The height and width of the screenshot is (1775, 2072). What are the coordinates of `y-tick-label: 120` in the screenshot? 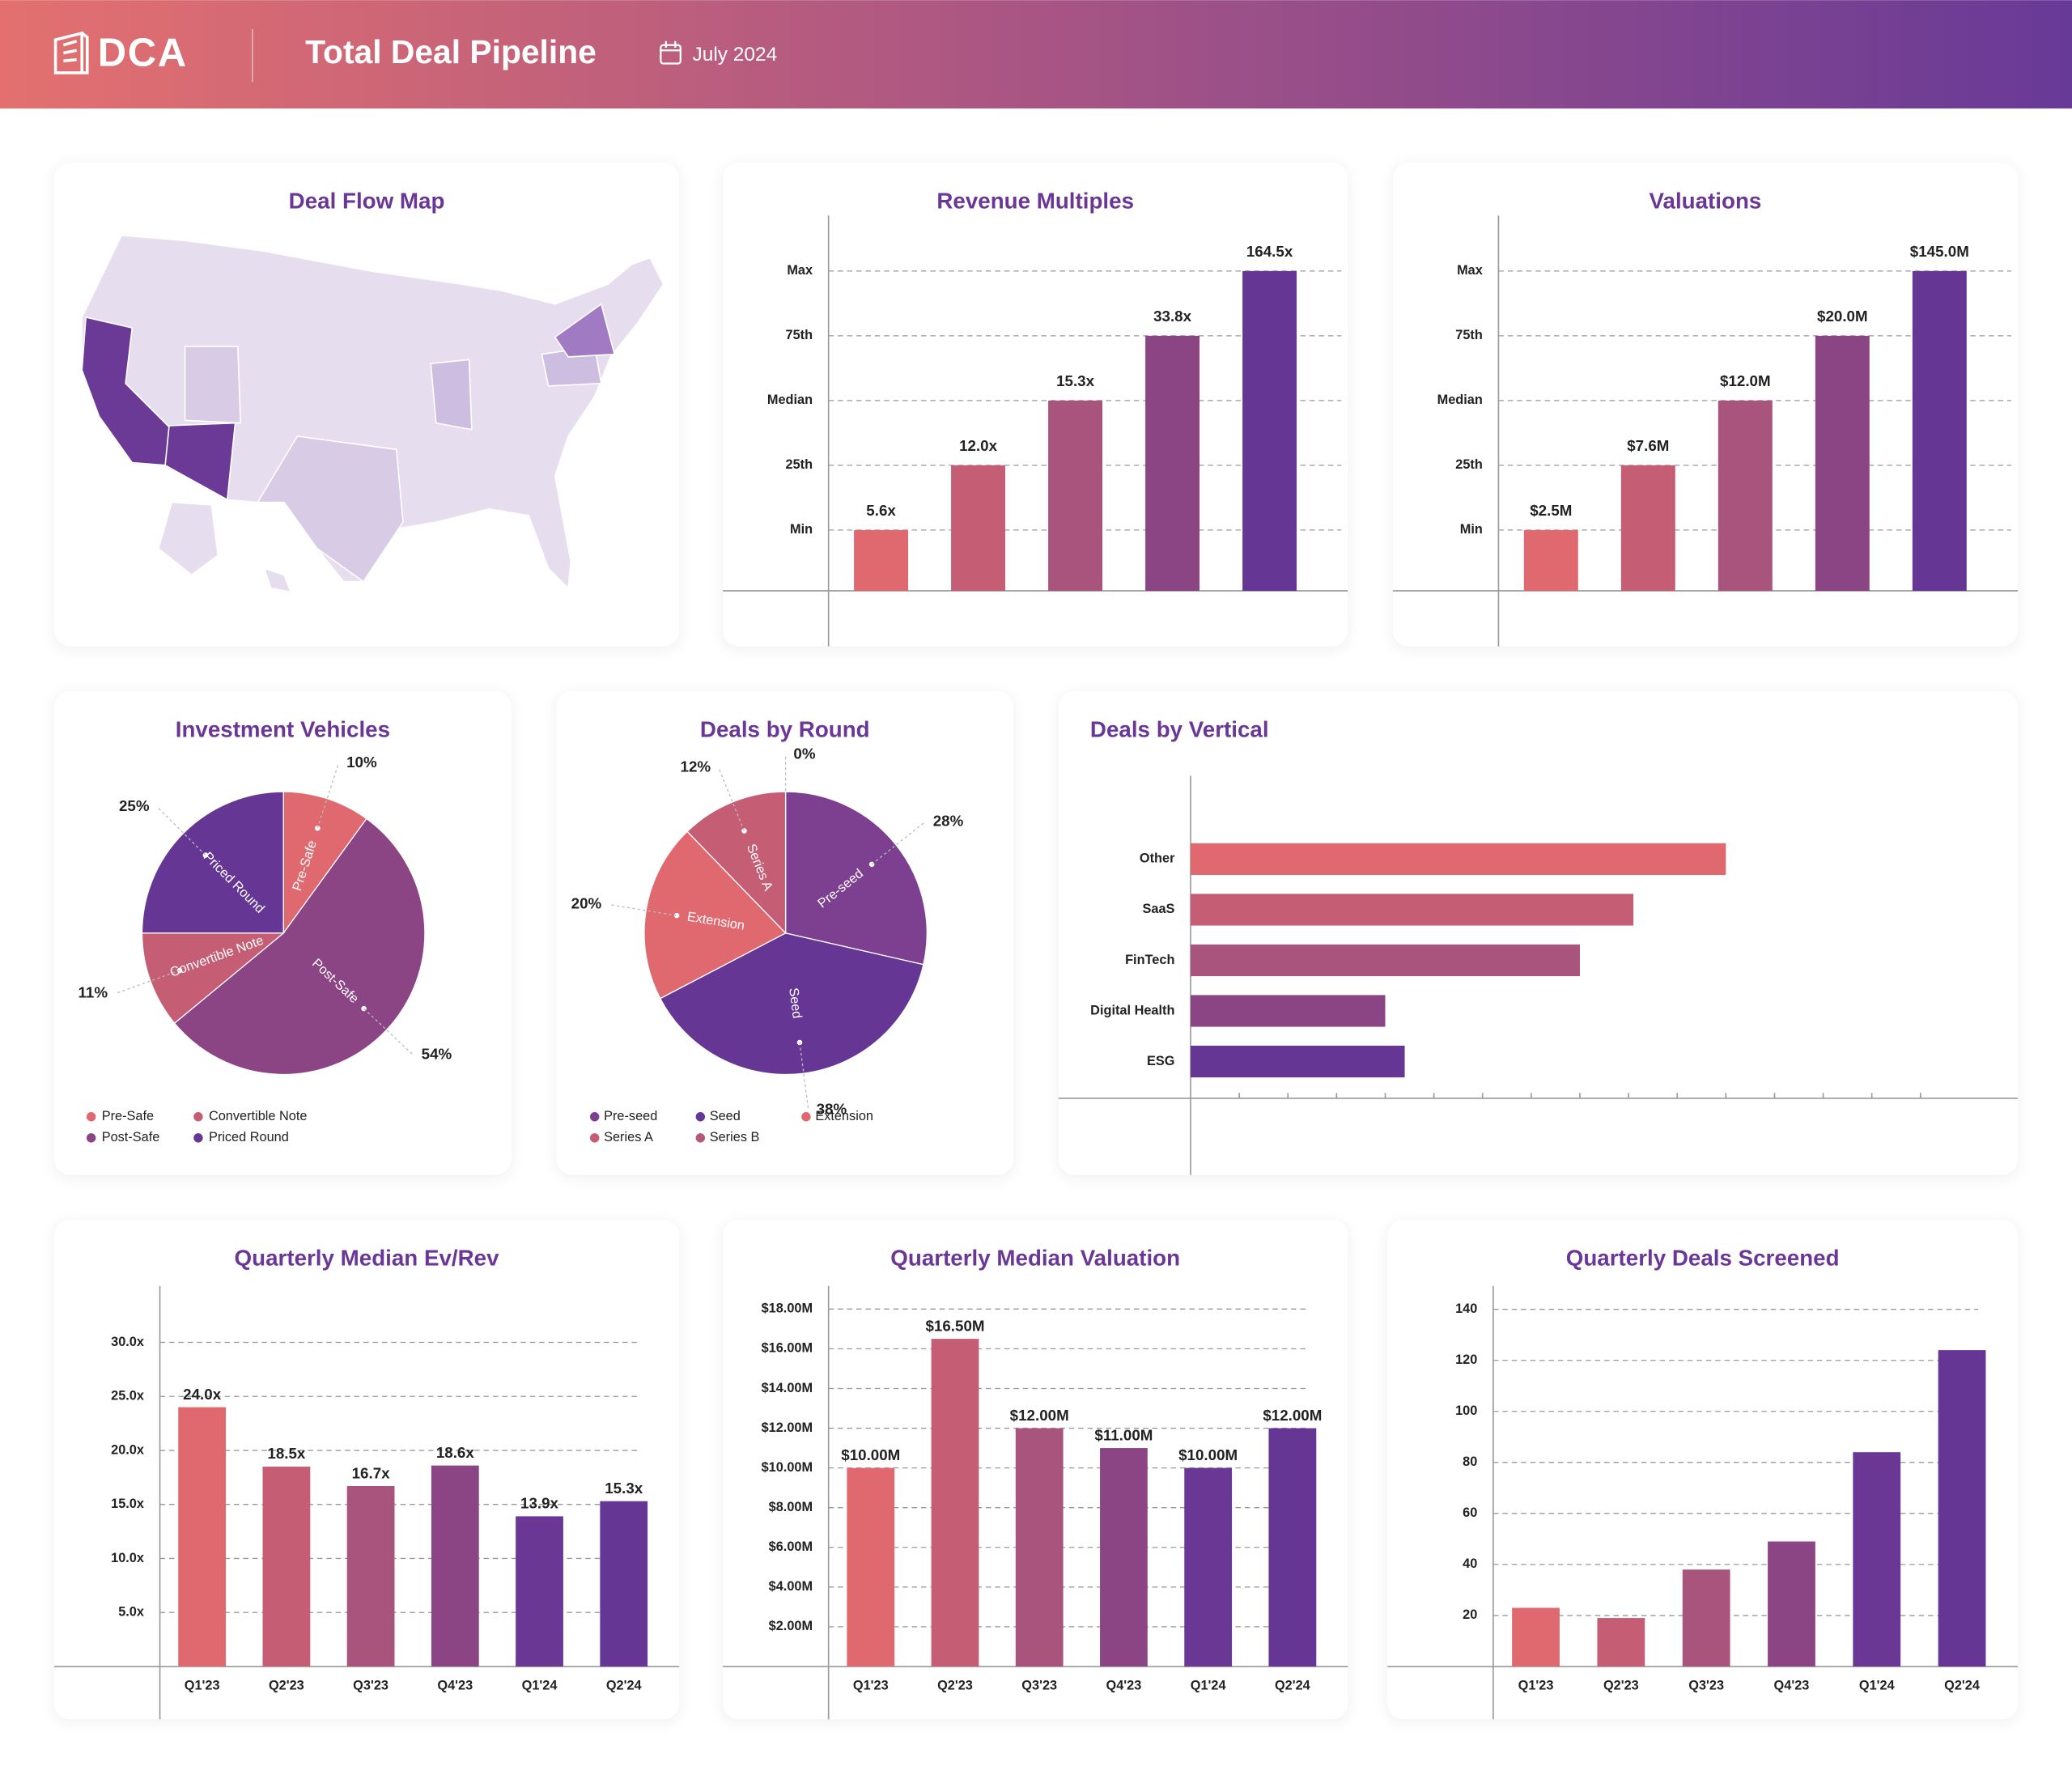 It's located at (1466, 1359).